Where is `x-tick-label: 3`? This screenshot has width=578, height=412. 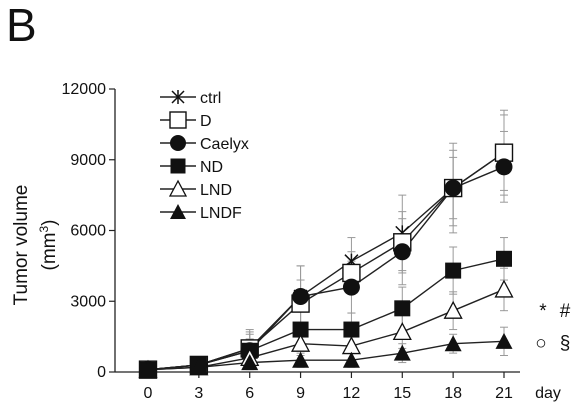 x-tick-label: 3 is located at coordinates (198, 393).